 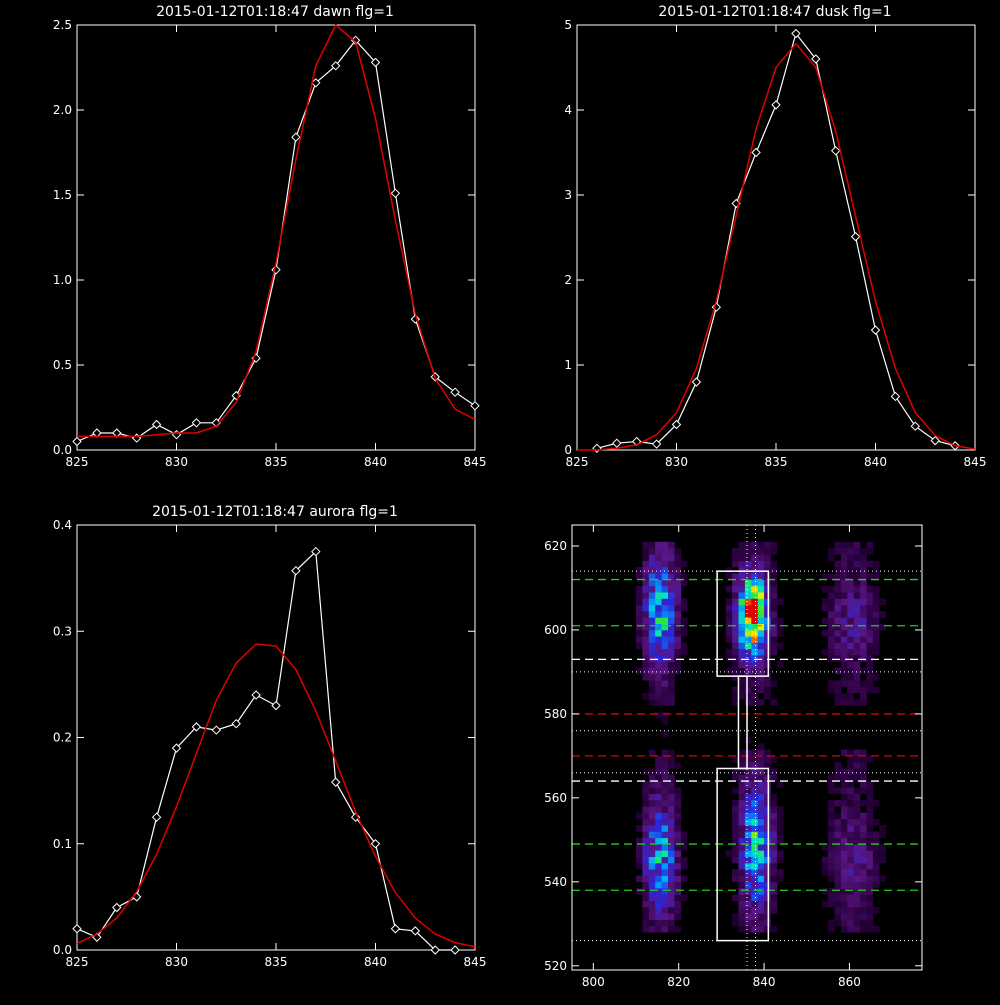 I want to click on heatmap-x-tick-label: 840, so click(x=764, y=982).